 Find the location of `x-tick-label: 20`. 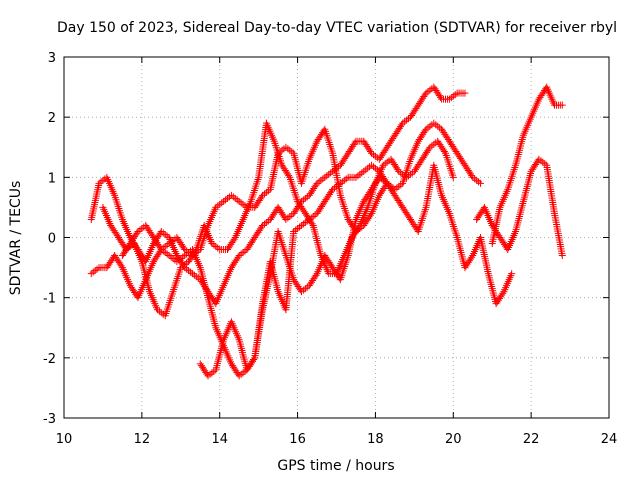

x-tick-label: 20 is located at coordinates (453, 439).